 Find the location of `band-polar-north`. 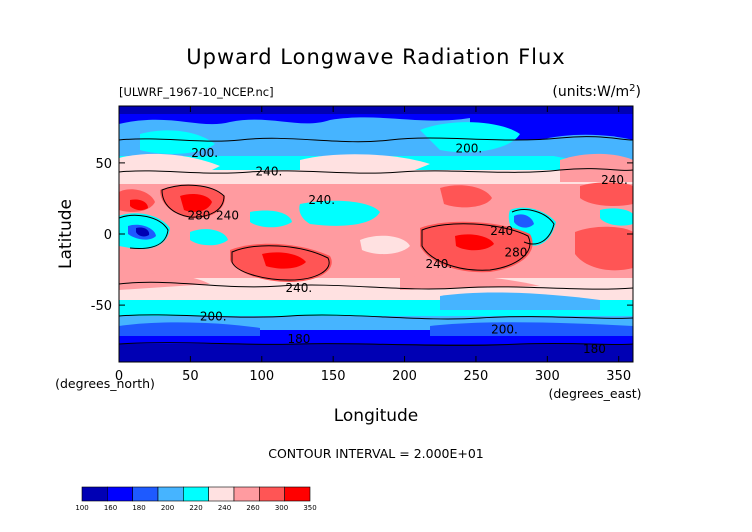

band-polar-north is located at coordinates (376, 110).